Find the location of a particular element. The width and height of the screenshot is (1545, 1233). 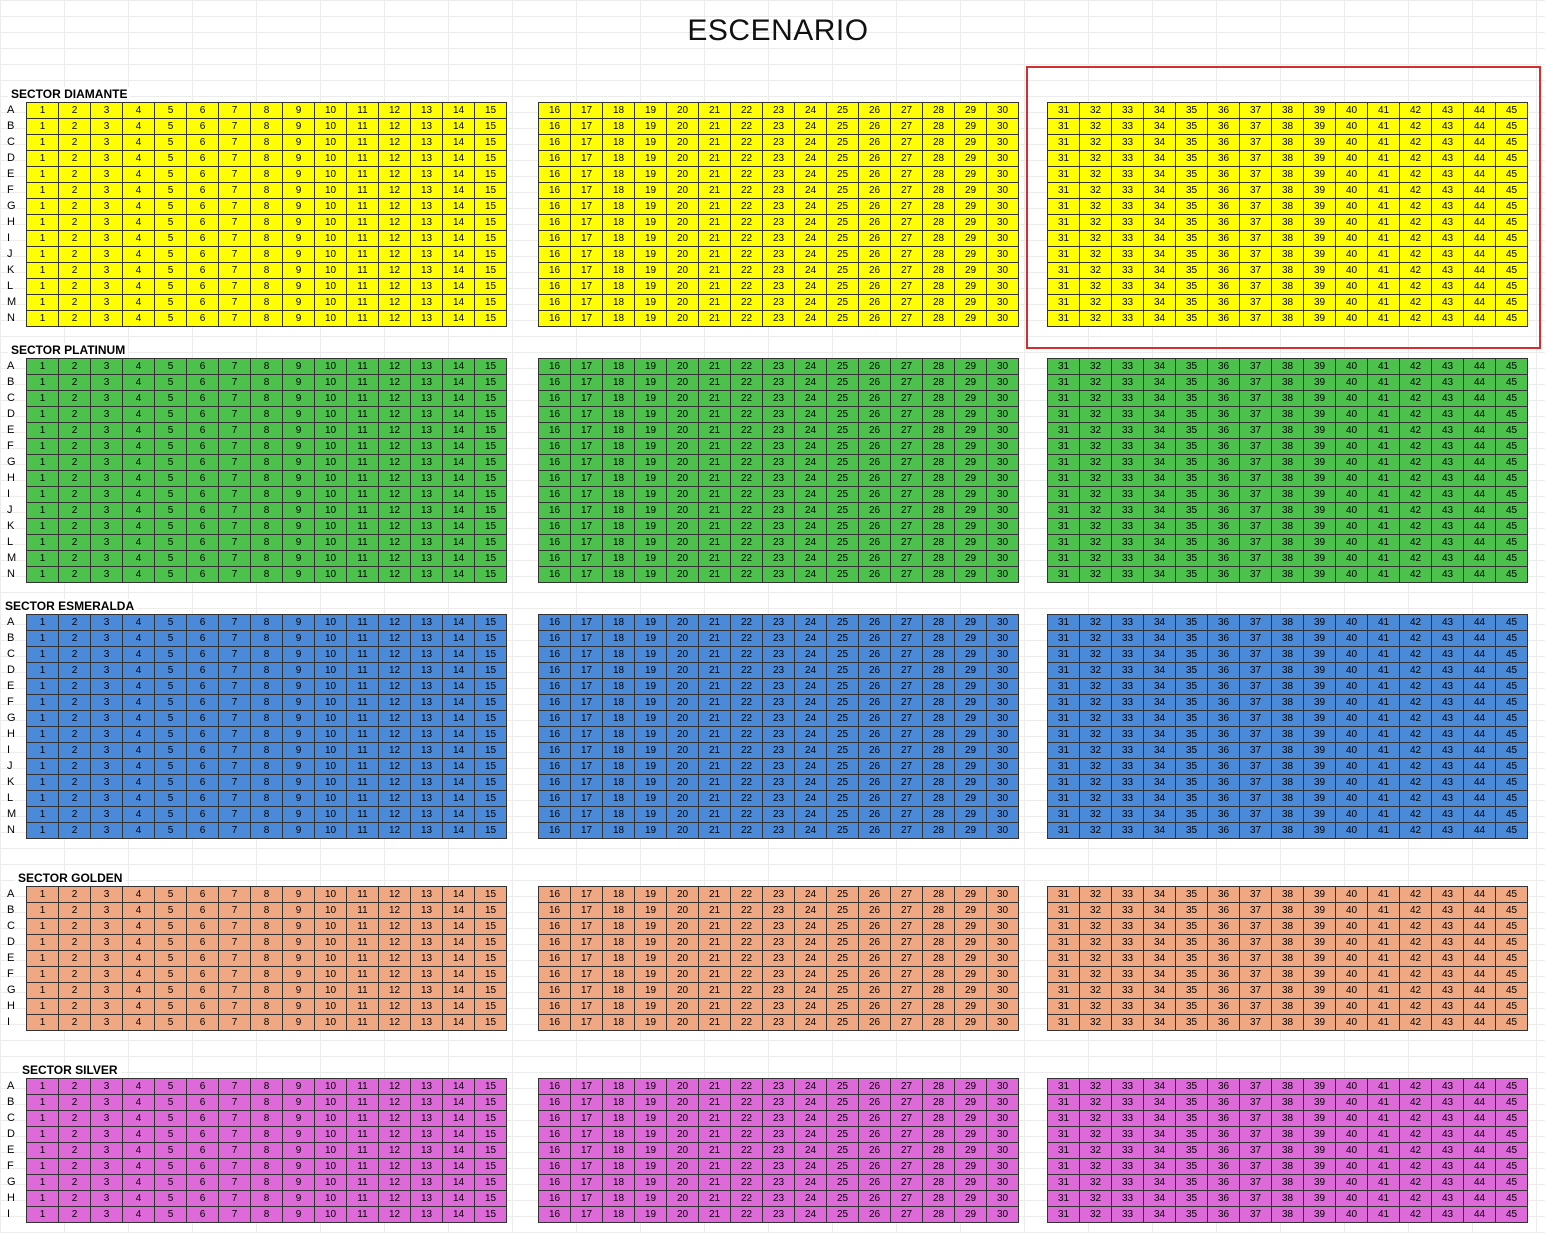

seat: 6 is located at coordinates (202, 366).